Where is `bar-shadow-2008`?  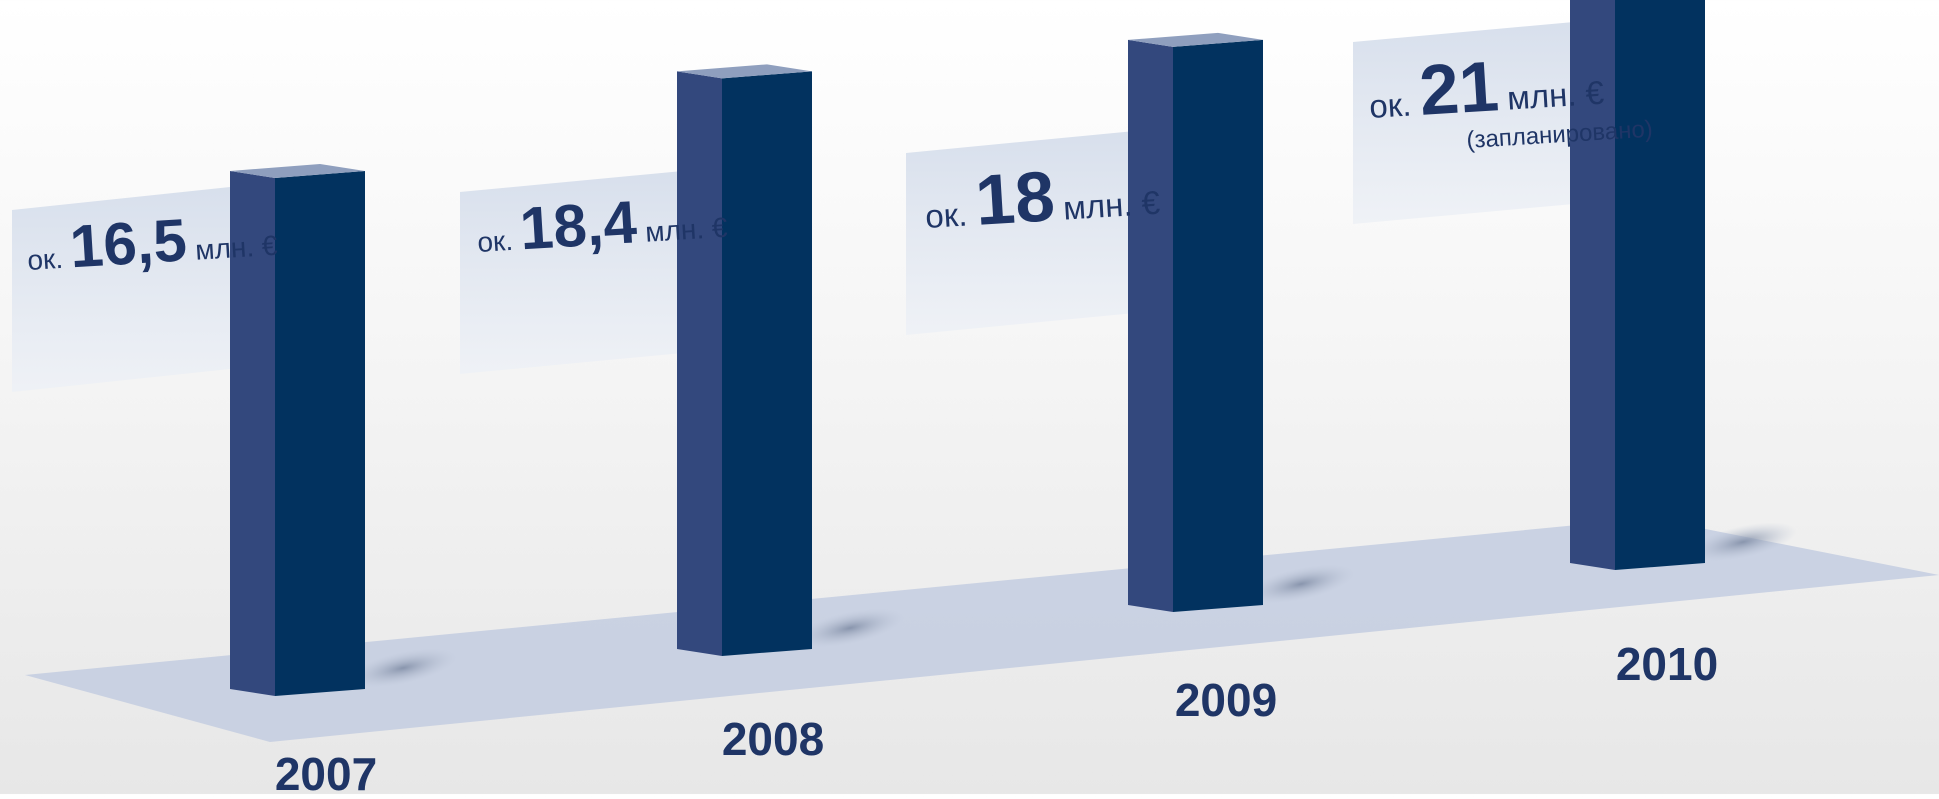
bar-shadow-2008 is located at coordinates (850, 628).